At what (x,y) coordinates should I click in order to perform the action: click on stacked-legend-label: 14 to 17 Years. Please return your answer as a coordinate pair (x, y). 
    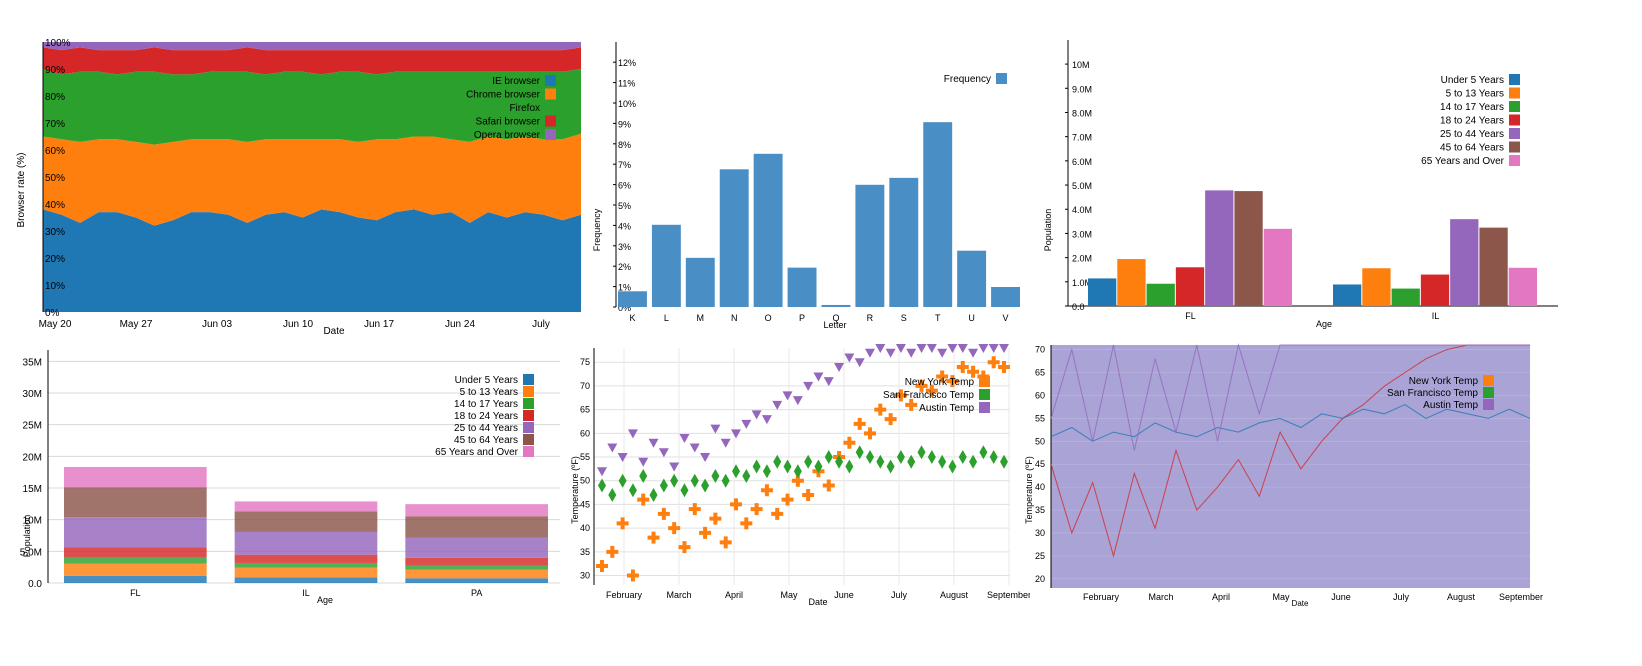
    Looking at the image, I should click on (486, 404).